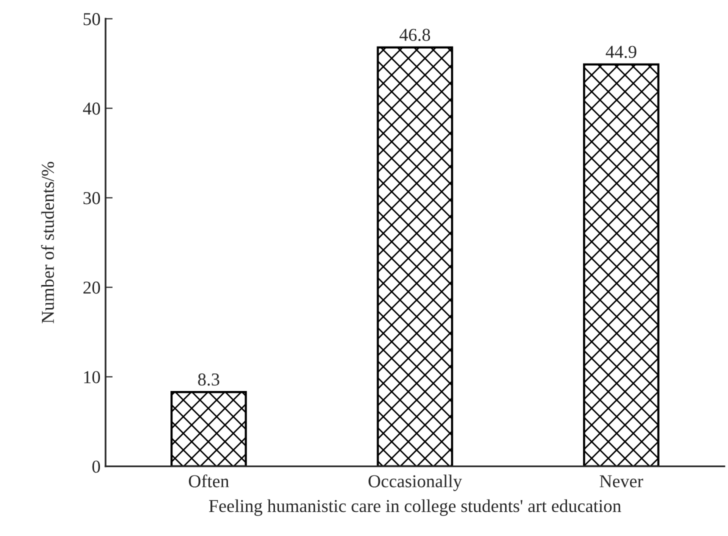 This screenshot has height=536, width=728. I want to click on y-axis-title: Number of students/%, so click(47, 243).